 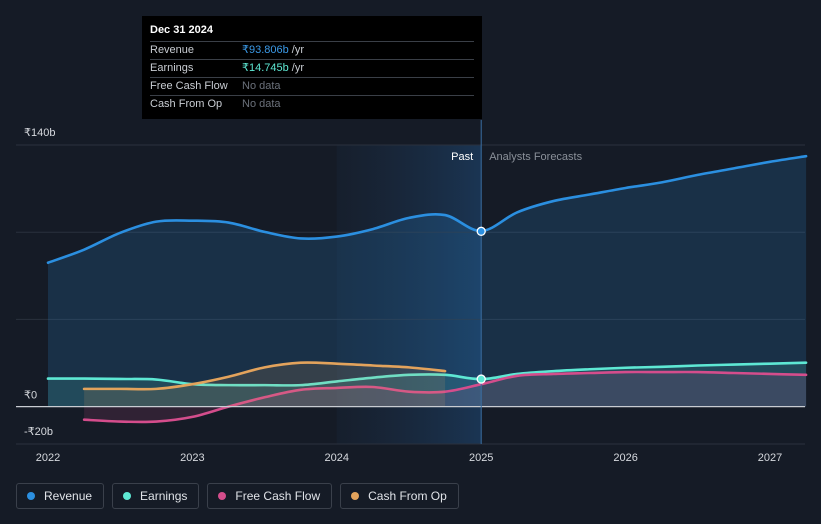 What do you see at coordinates (625, 458) in the screenshot?
I see `x-tick-label: 2026` at bounding box center [625, 458].